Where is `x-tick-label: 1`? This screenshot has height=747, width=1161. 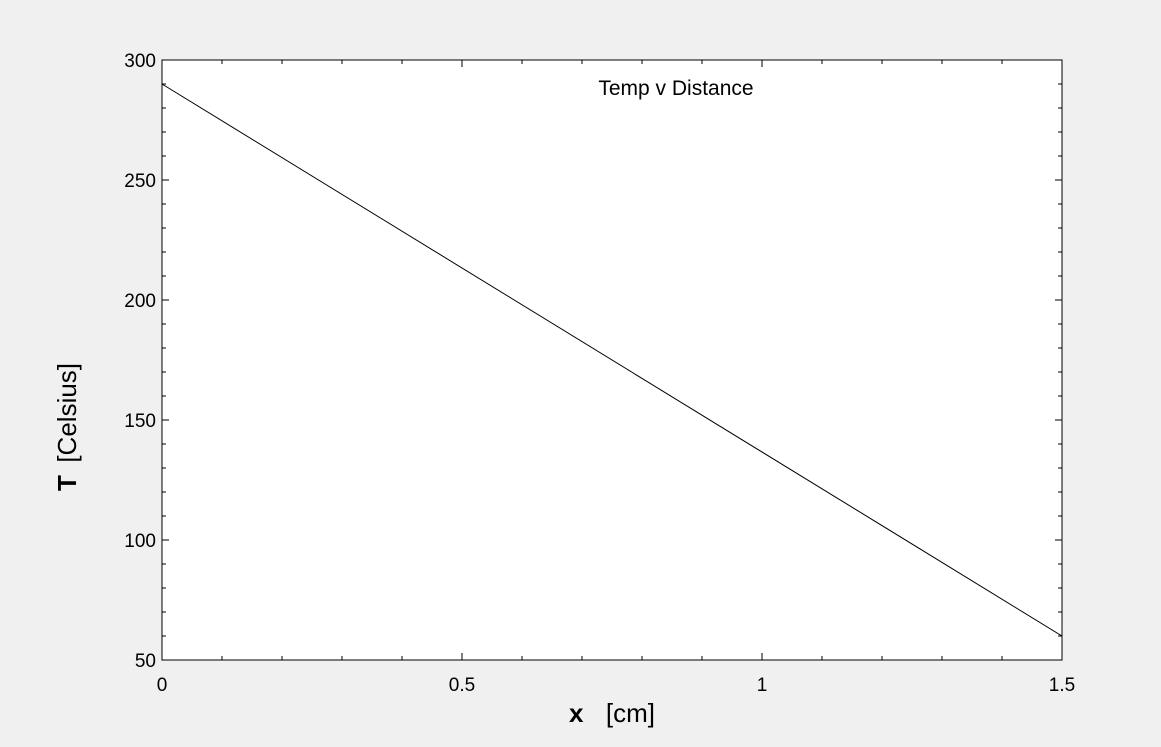
x-tick-label: 1 is located at coordinates (762, 685).